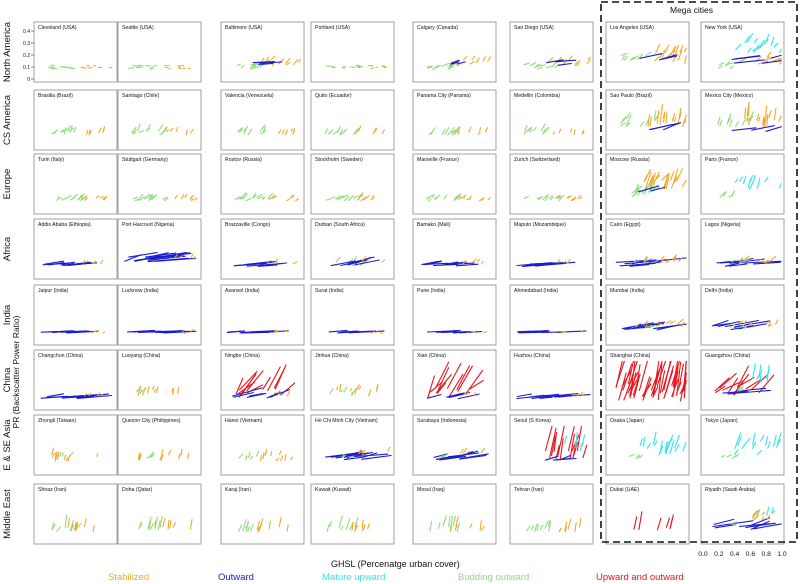 This screenshot has width=800, height=584. Describe the element at coordinates (540, 225) in the screenshot. I see `panel-title: Maputo (Mozambique)` at that location.